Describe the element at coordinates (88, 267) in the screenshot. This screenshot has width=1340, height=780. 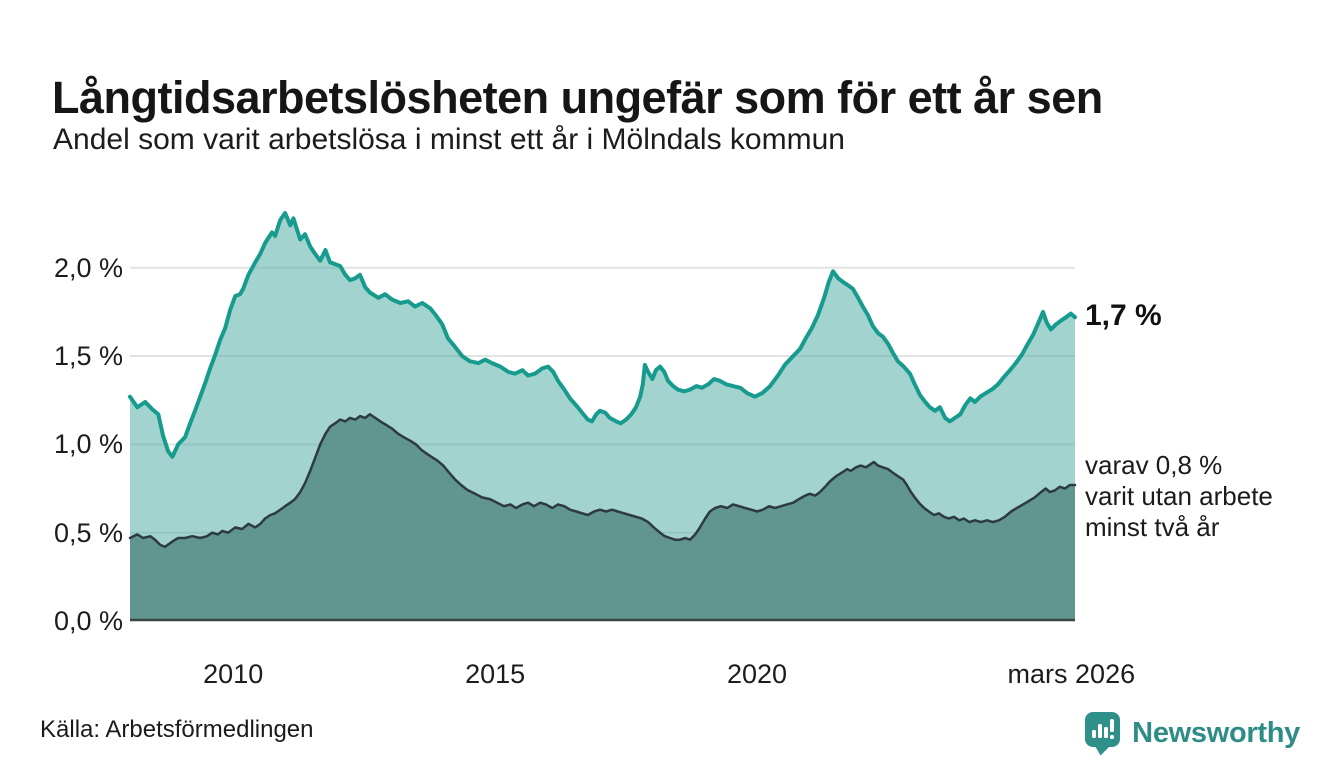
I see `y-axis-tick-label: 2,0 %` at that location.